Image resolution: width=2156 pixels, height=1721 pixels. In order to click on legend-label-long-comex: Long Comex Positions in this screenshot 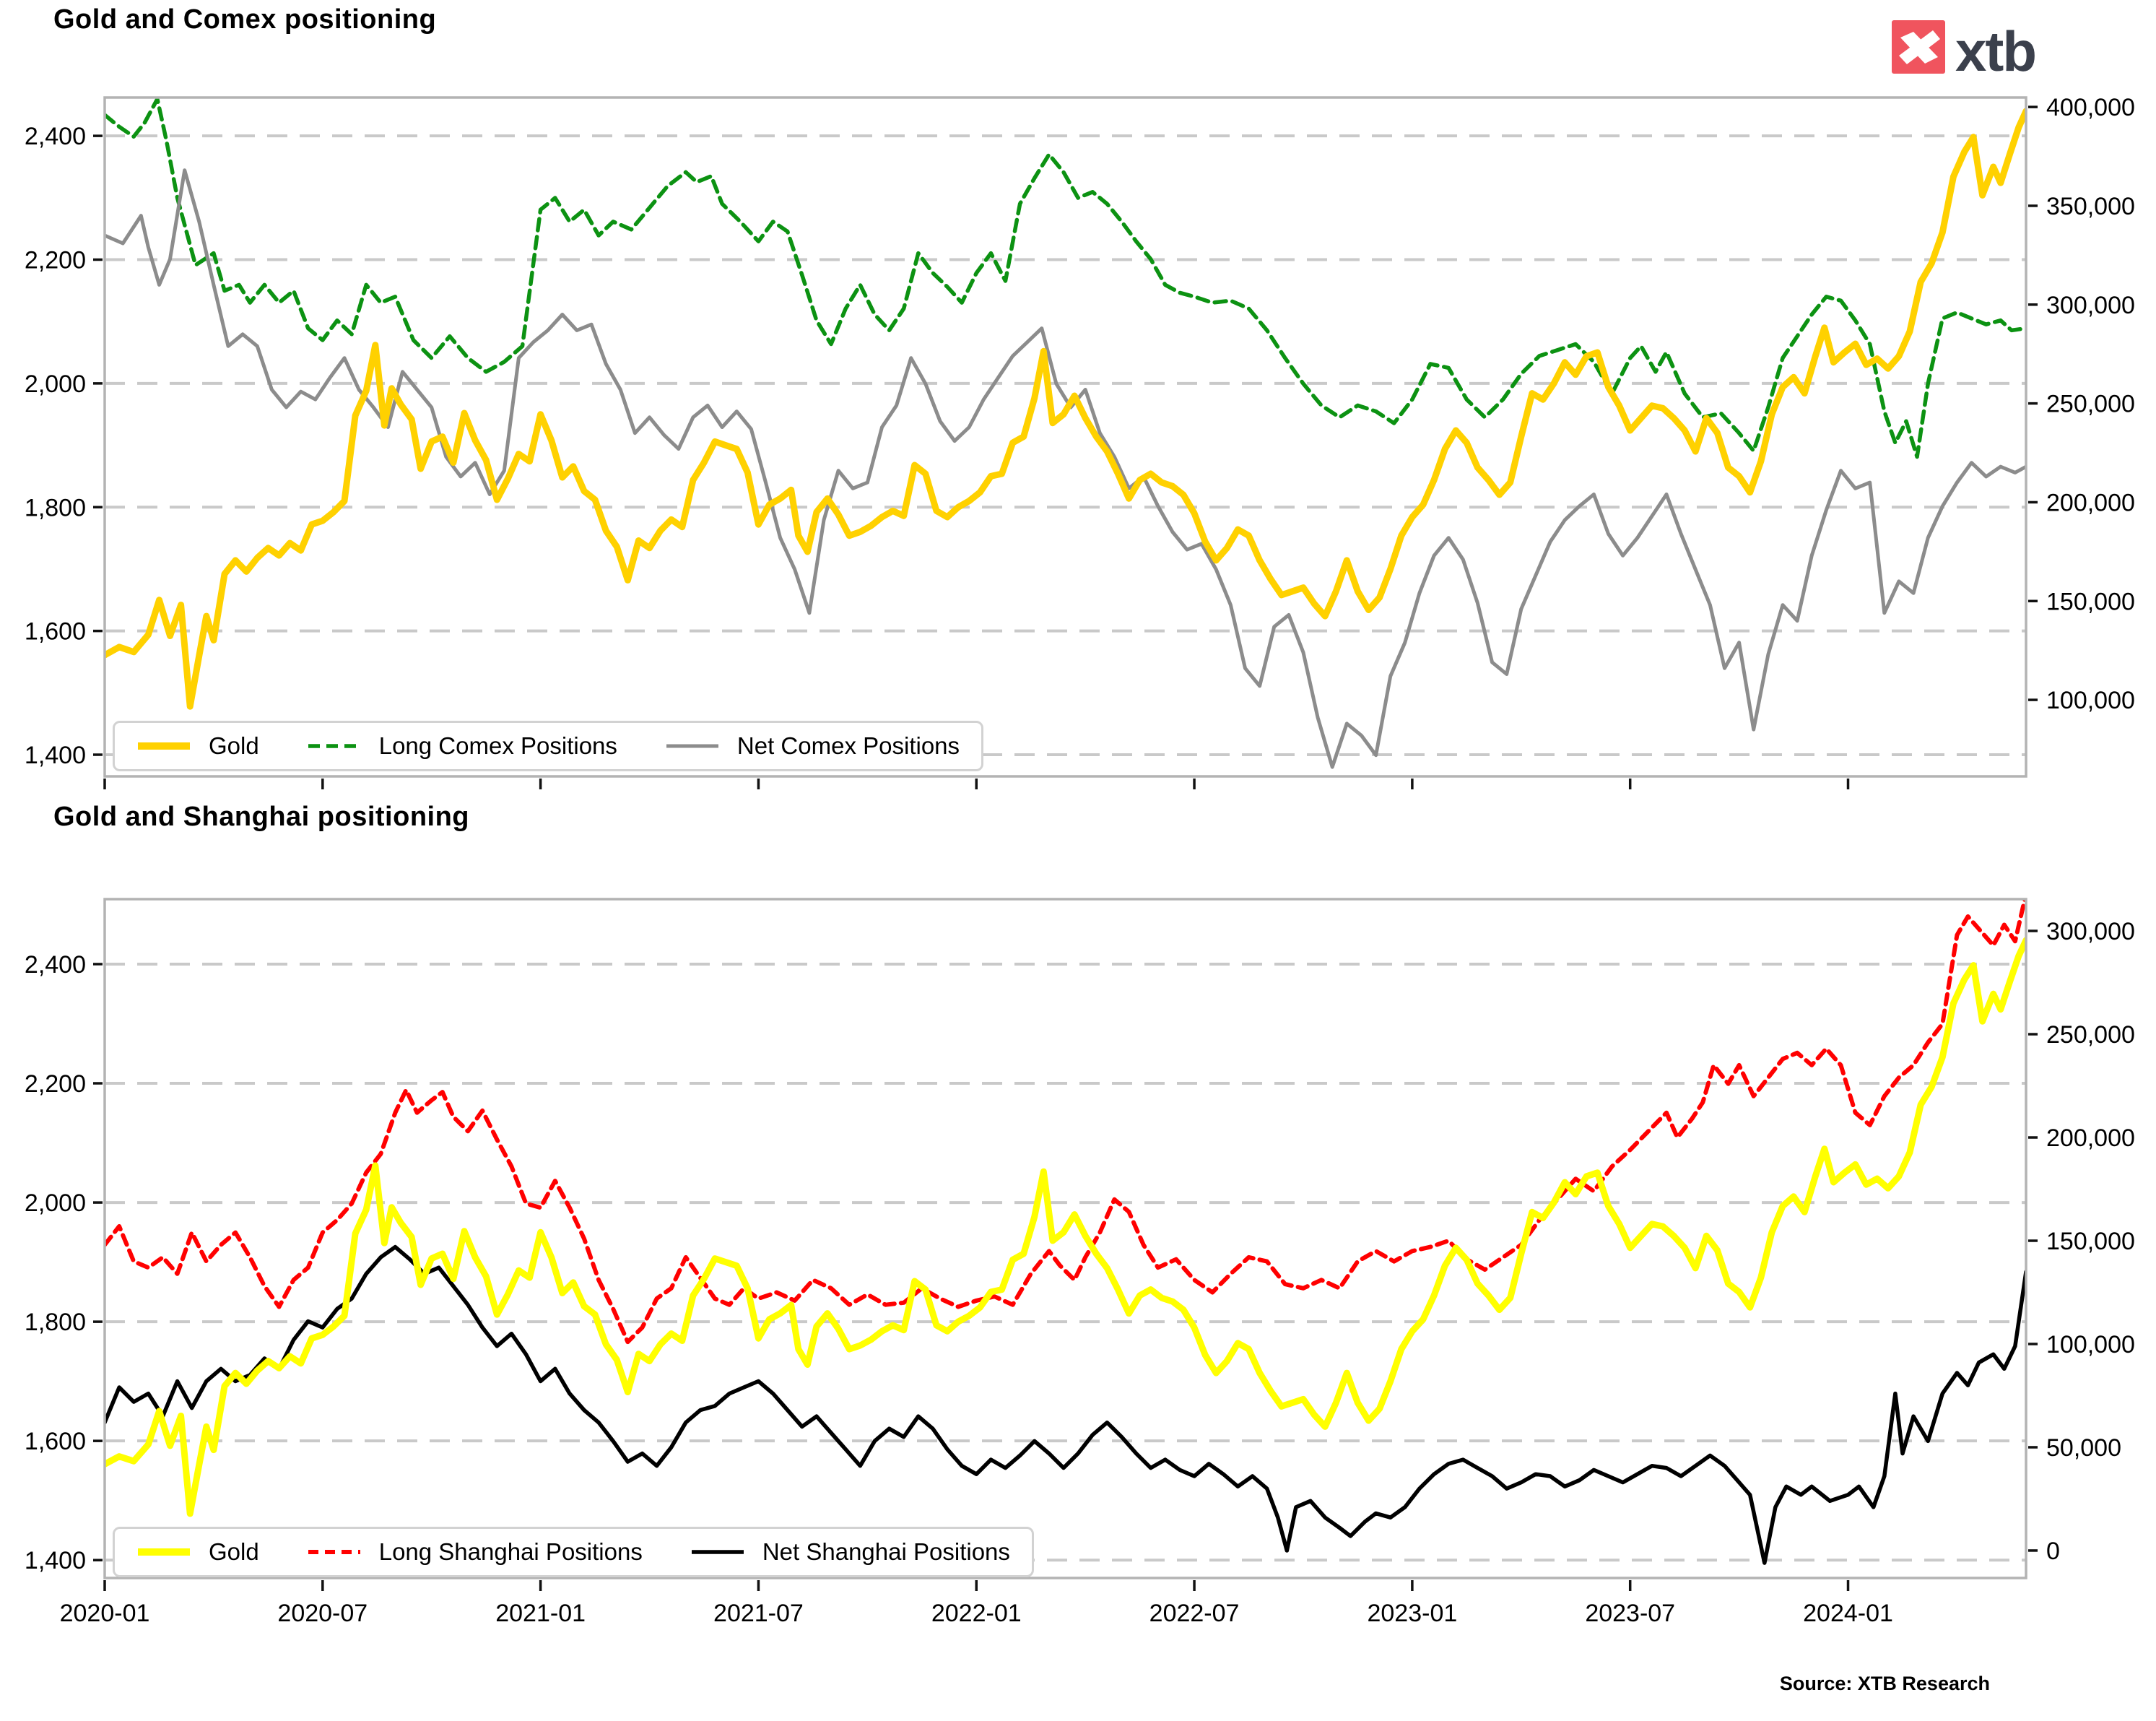, I will do `click(498, 745)`.